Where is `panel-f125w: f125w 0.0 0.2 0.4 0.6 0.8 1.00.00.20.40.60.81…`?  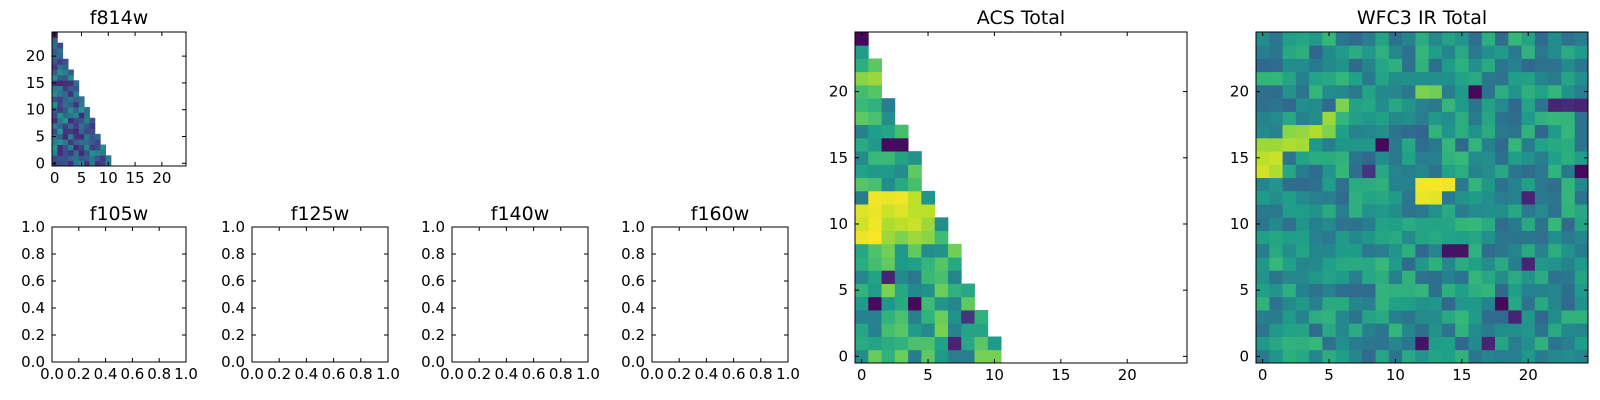
panel-f125w: f125w 0.0 0.2 0.4 0.6 0.8 1.00.00.20.40.60.81… is located at coordinates (310, 293).